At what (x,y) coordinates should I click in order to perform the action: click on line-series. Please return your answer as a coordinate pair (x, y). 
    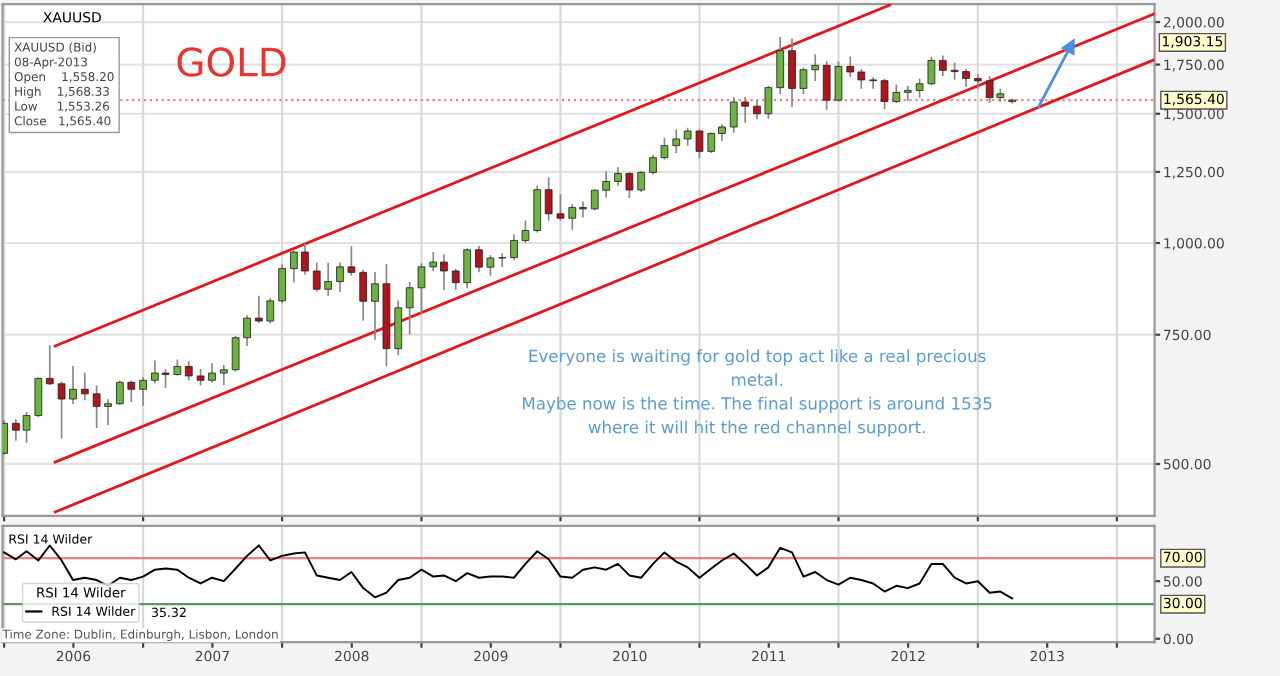
    Looking at the image, I should click on (508, 572).